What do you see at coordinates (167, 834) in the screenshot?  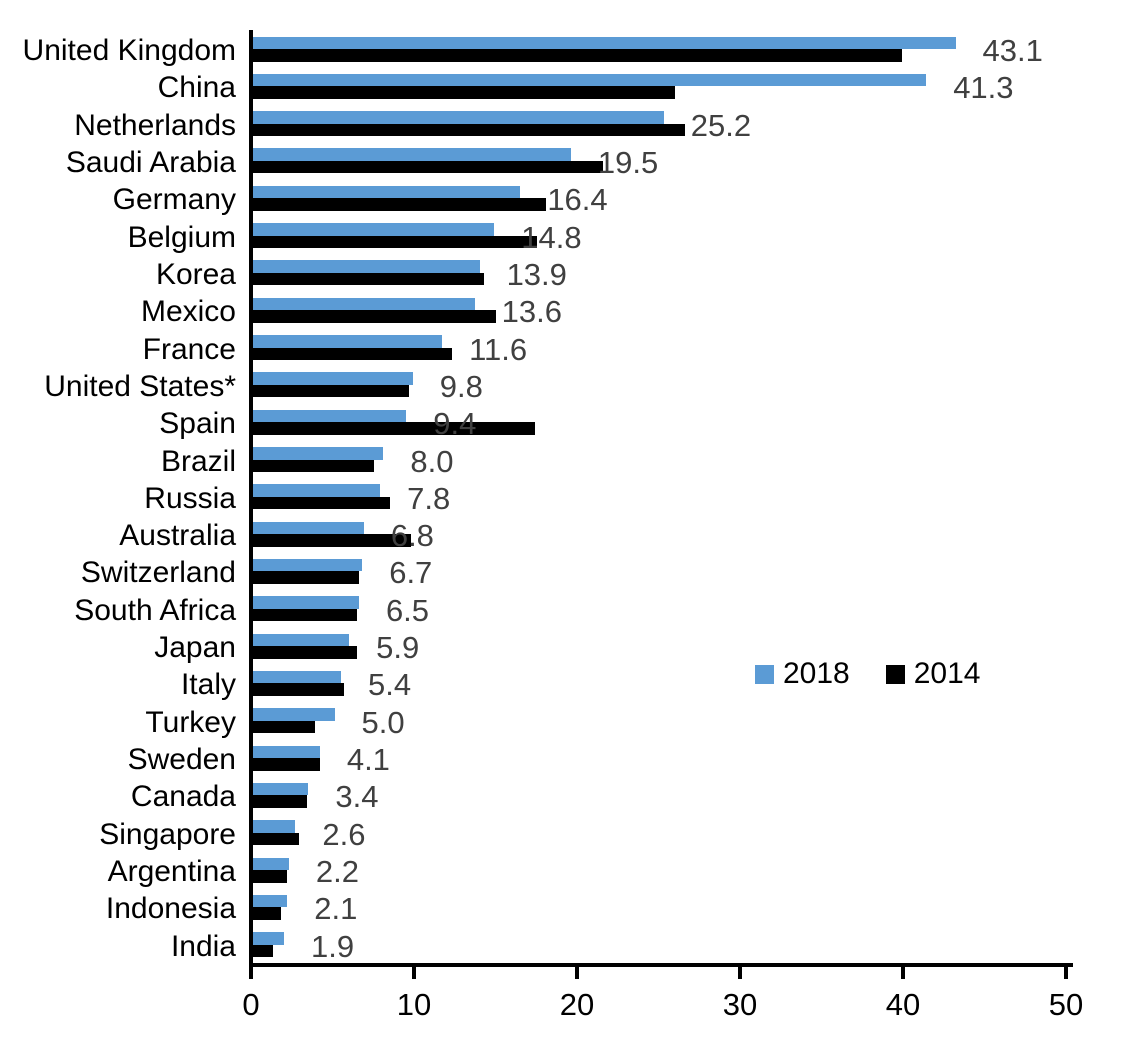 I see `category-label: Singapore` at bounding box center [167, 834].